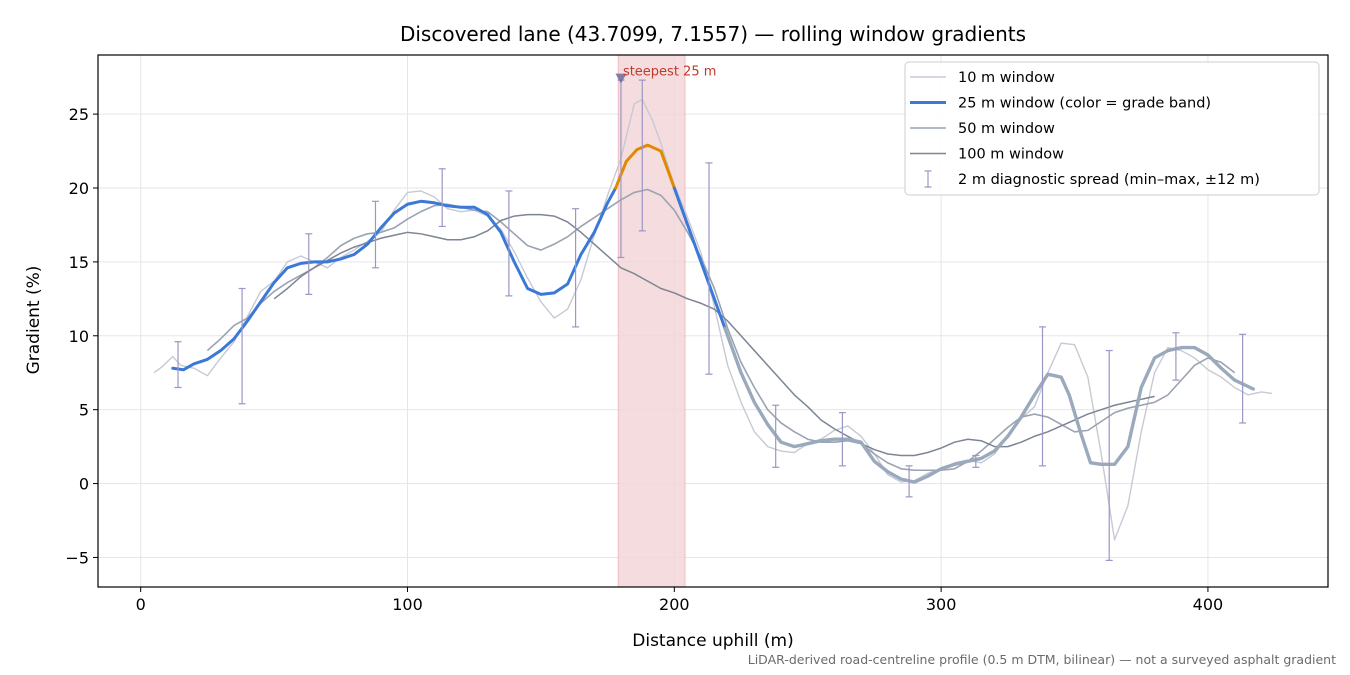 Image resolution: width=1350 pixels, height=675 pixels. What do you see at coordinates (1011, 155) in the screenshot?
I see `legend-label: 100 m window` at bounding box center [1011, 155].